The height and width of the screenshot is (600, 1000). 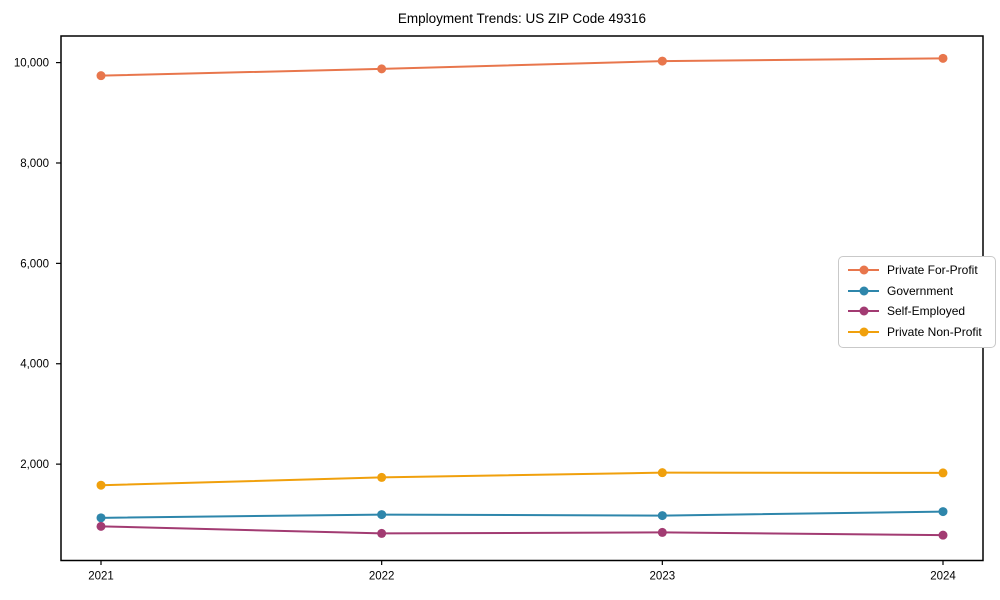 I want to click on series-line-private-non-profit, so click(x=522, y=479).